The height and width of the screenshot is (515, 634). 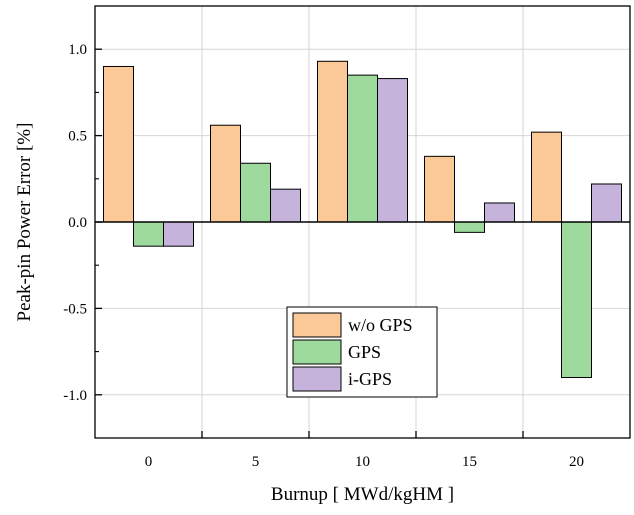 What do you see at coordinates (77, 223) in the screenshot?
I see `y-tick-label: 0.0` at bounding box center [77, 223].